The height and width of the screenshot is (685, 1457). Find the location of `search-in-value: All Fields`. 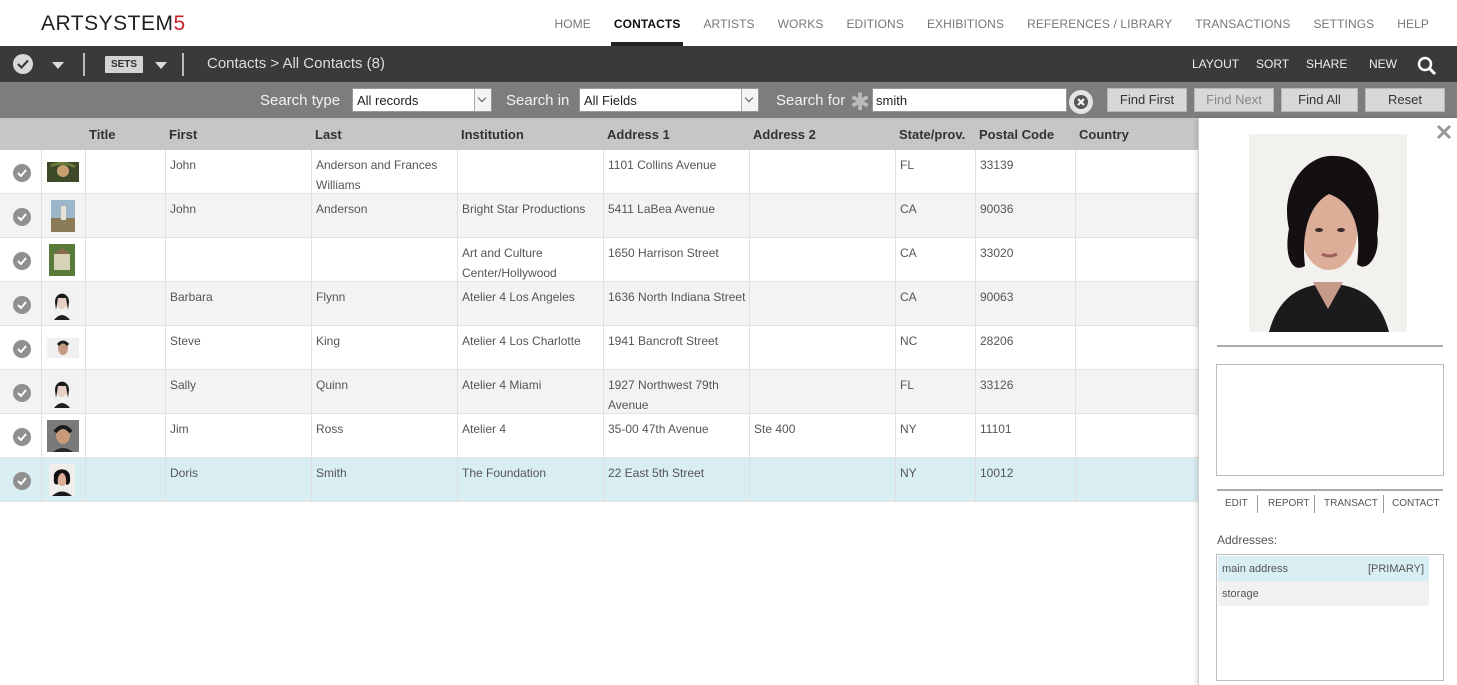

search-in-value: All Fields is located at coordinates (610, 100).